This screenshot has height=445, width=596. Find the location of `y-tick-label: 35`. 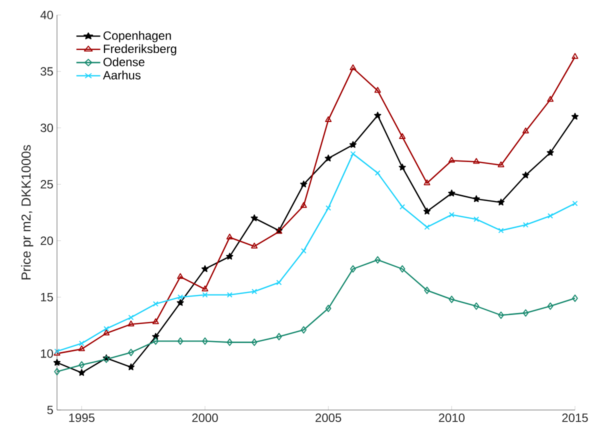

y-tick-label: 35 is located at coordinates (46, 71).